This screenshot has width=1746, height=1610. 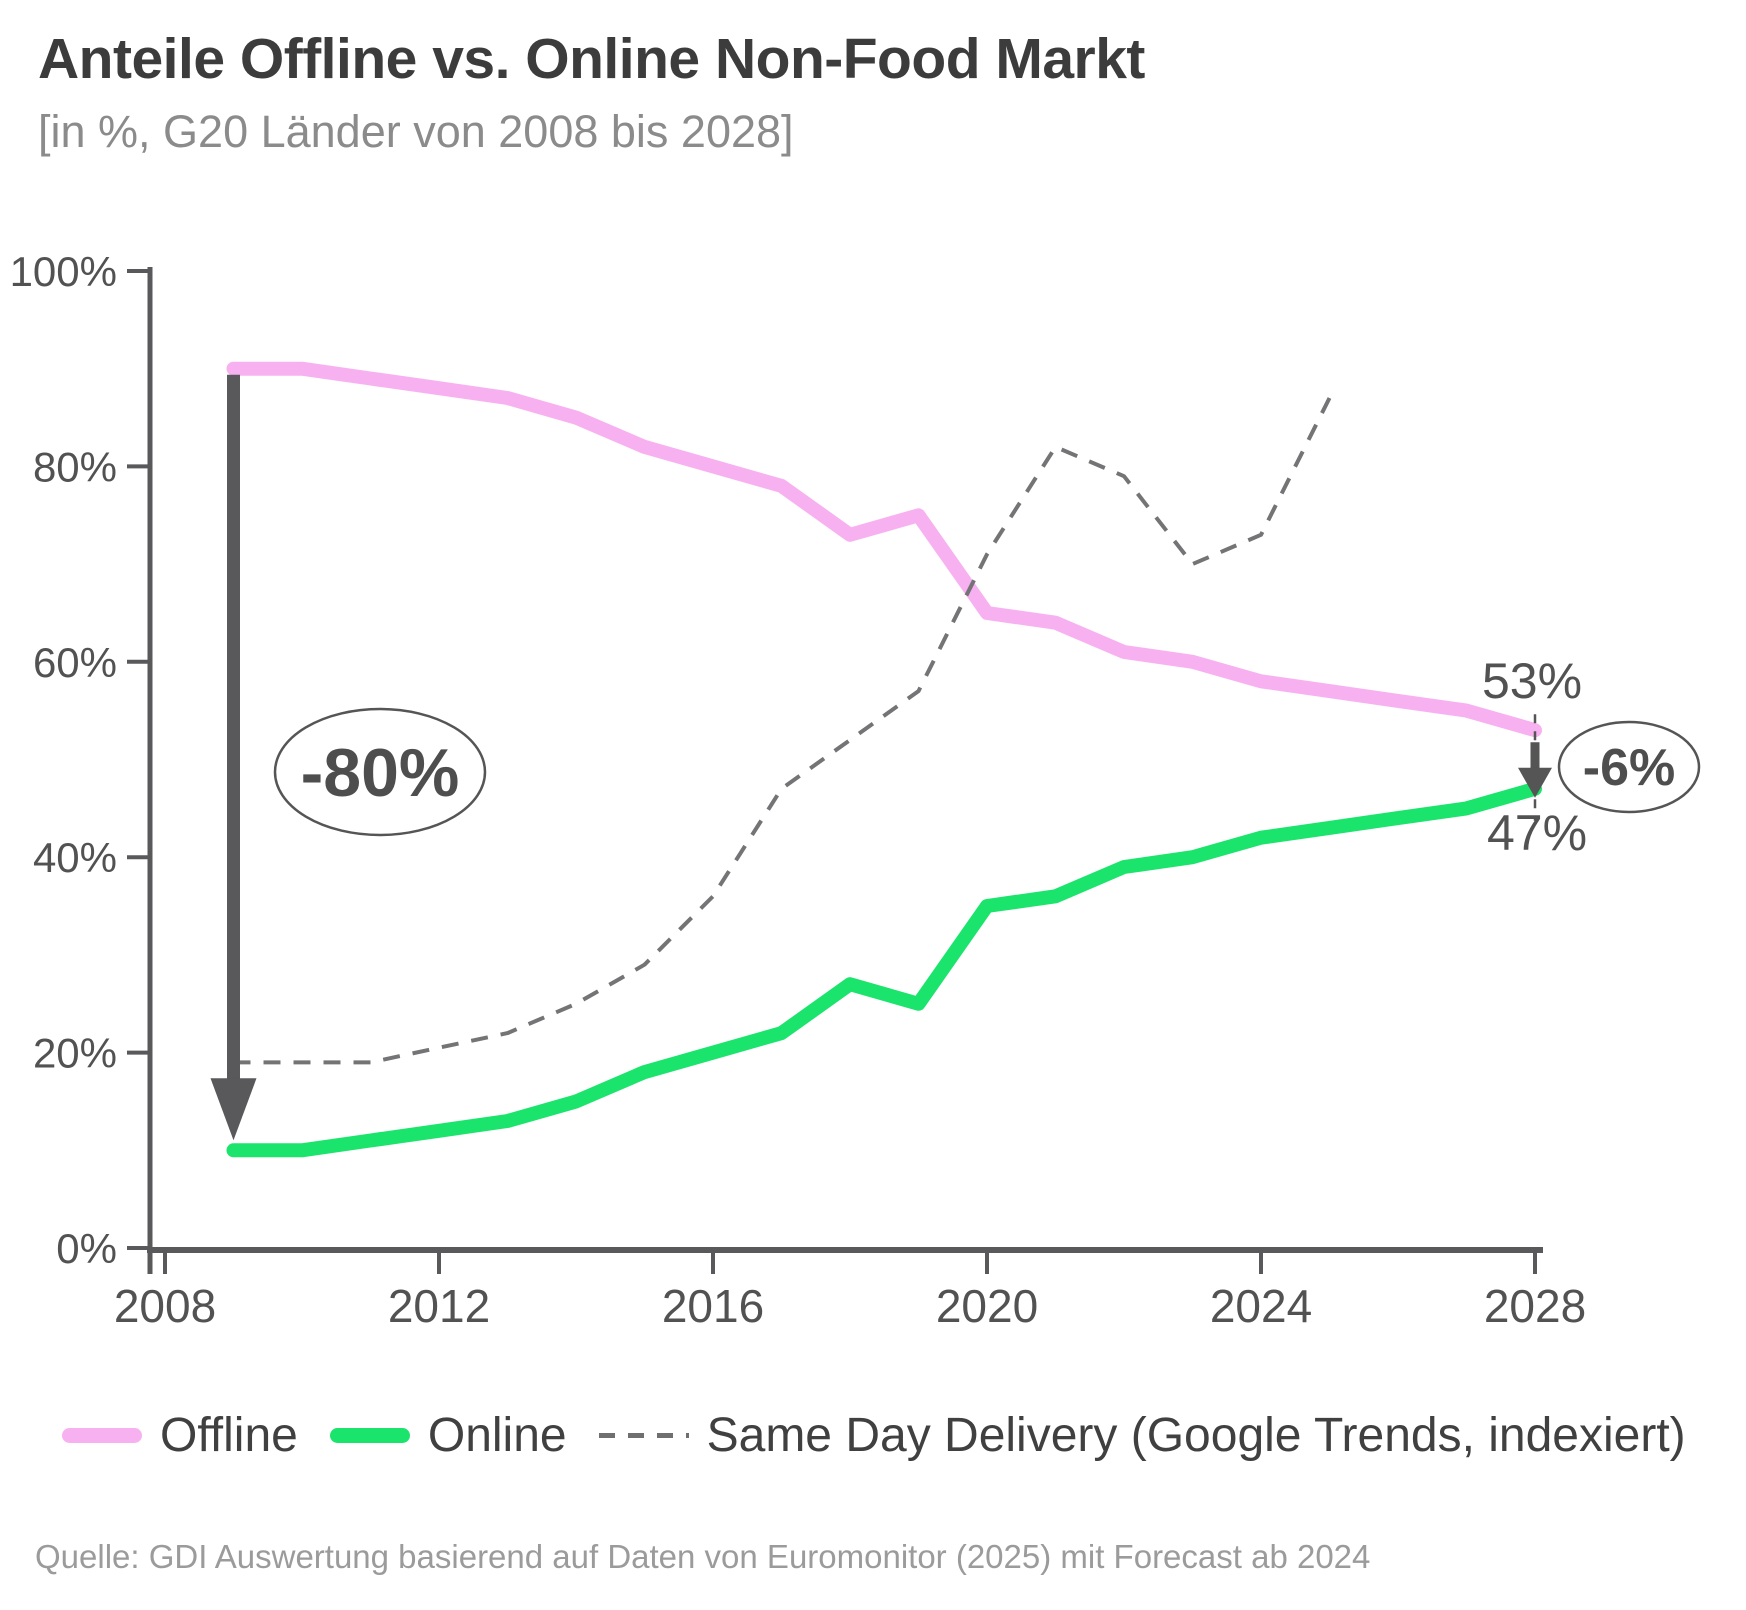 What do you see at coordinates (987, 1306) in the screenshot?
I see `x-tick-label: 2020` at bounding box center [987, 1306].